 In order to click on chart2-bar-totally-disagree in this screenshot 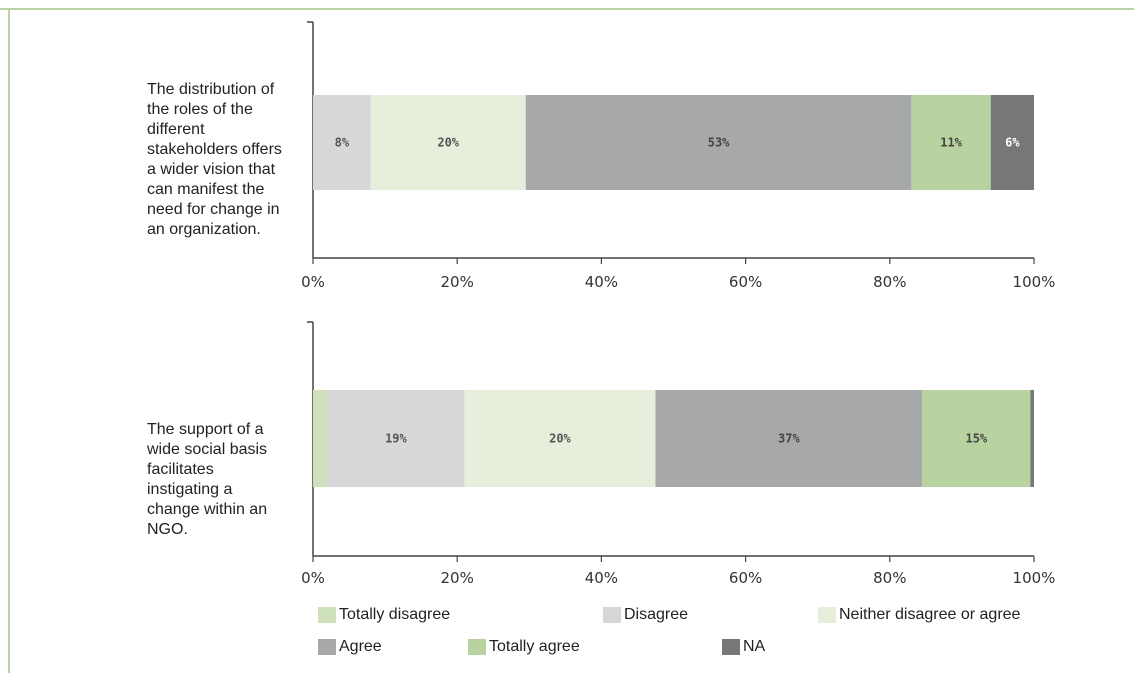, I will do `click(320, 438)`.